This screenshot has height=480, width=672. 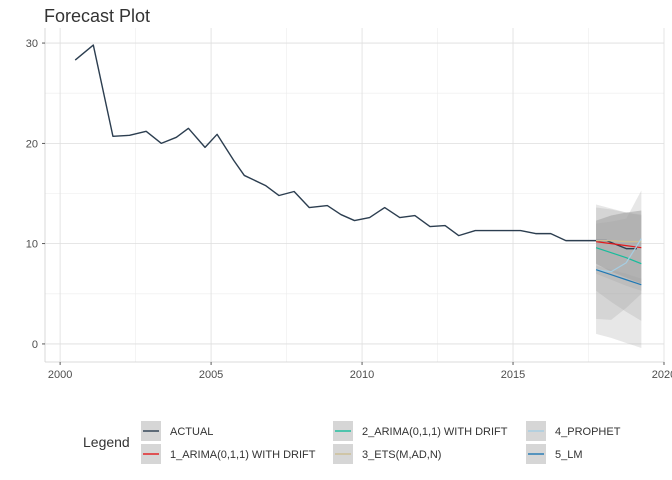 What do you see at coordinates (60, 375) in the screenshot?
I see `x-tick-label: 2000` at bounding box center [60, 375].